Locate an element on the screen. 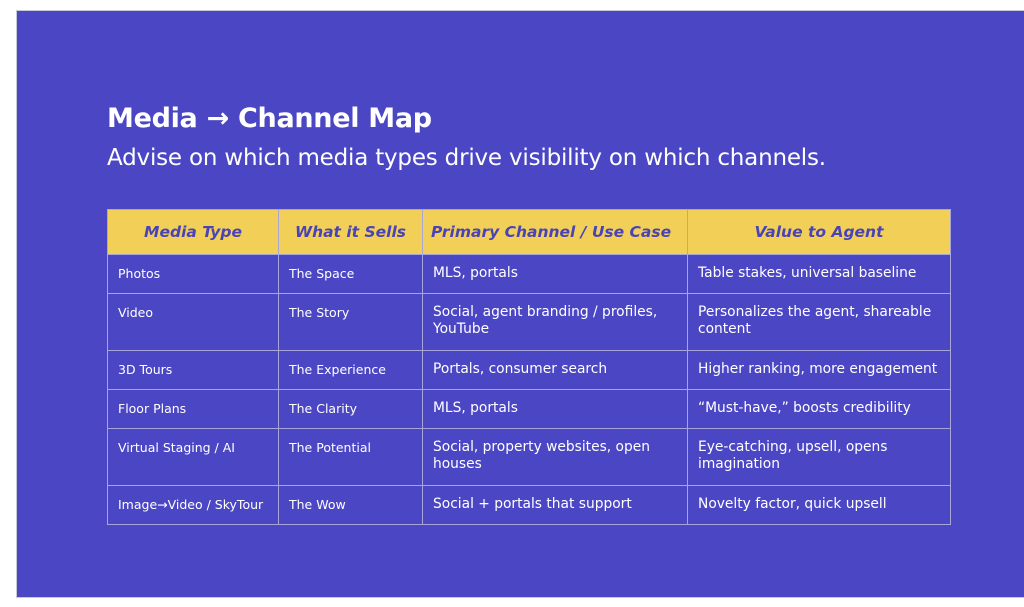 The width and height of the screenshot is (1024, 607). cell-media-type: Image→Video / SkyTour is located at coordinates (193, 505).